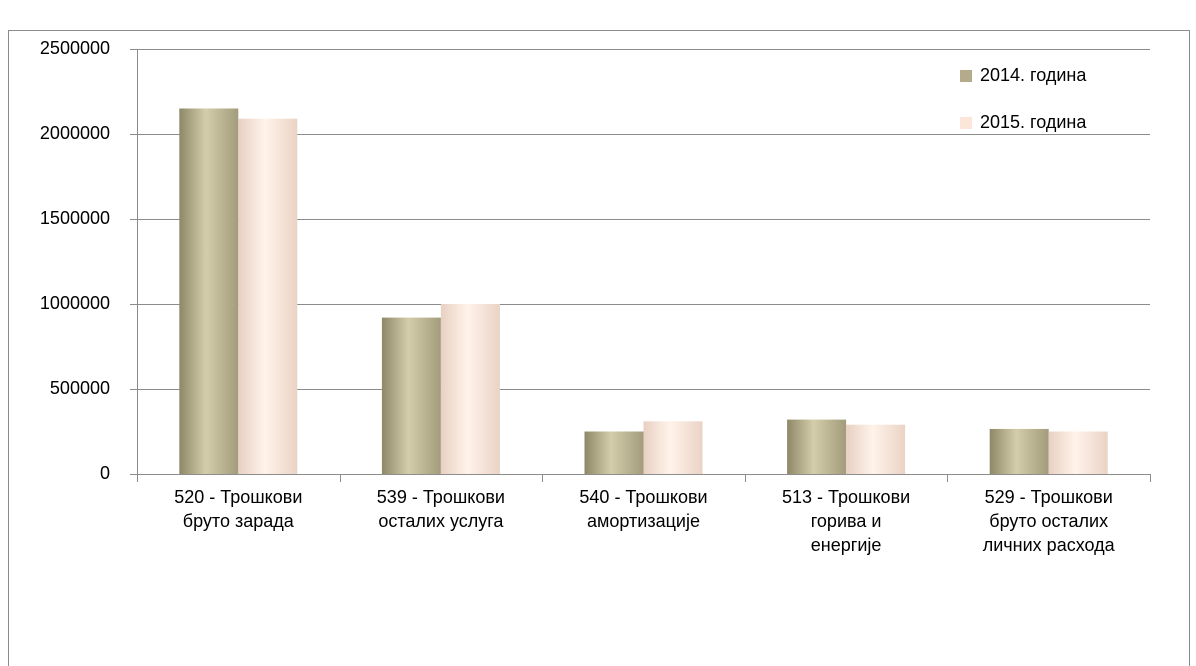 This screenshot has width=1196, height=666. What do you see at coordinates (846, 497) in the screenshot?
I see `x-tick-label: 513 - Трошкови` at bounding box center [846, 497].